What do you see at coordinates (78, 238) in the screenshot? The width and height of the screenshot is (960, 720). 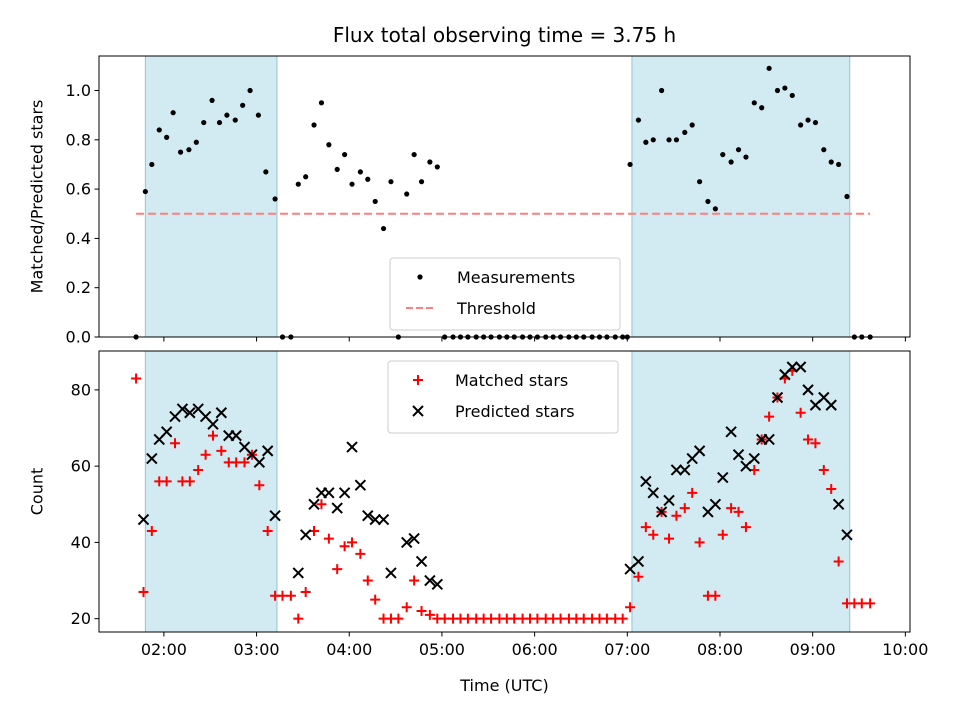 I see `y-tick-label: 0.4` at bounding box center [78, 238].